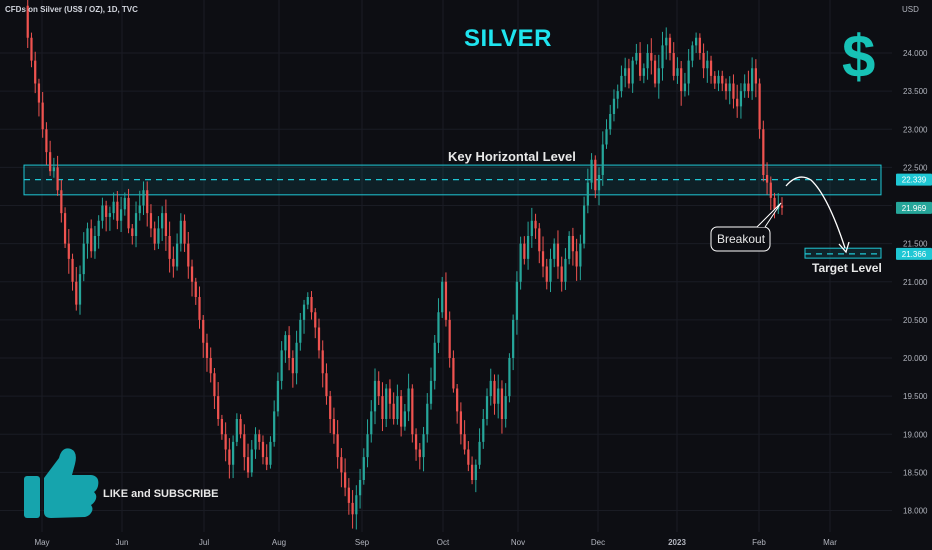  What do you see at coordinates (915, 129) in the screenshot?
I see `y-tick-label: 23.000` at bounding box center [915, 129].